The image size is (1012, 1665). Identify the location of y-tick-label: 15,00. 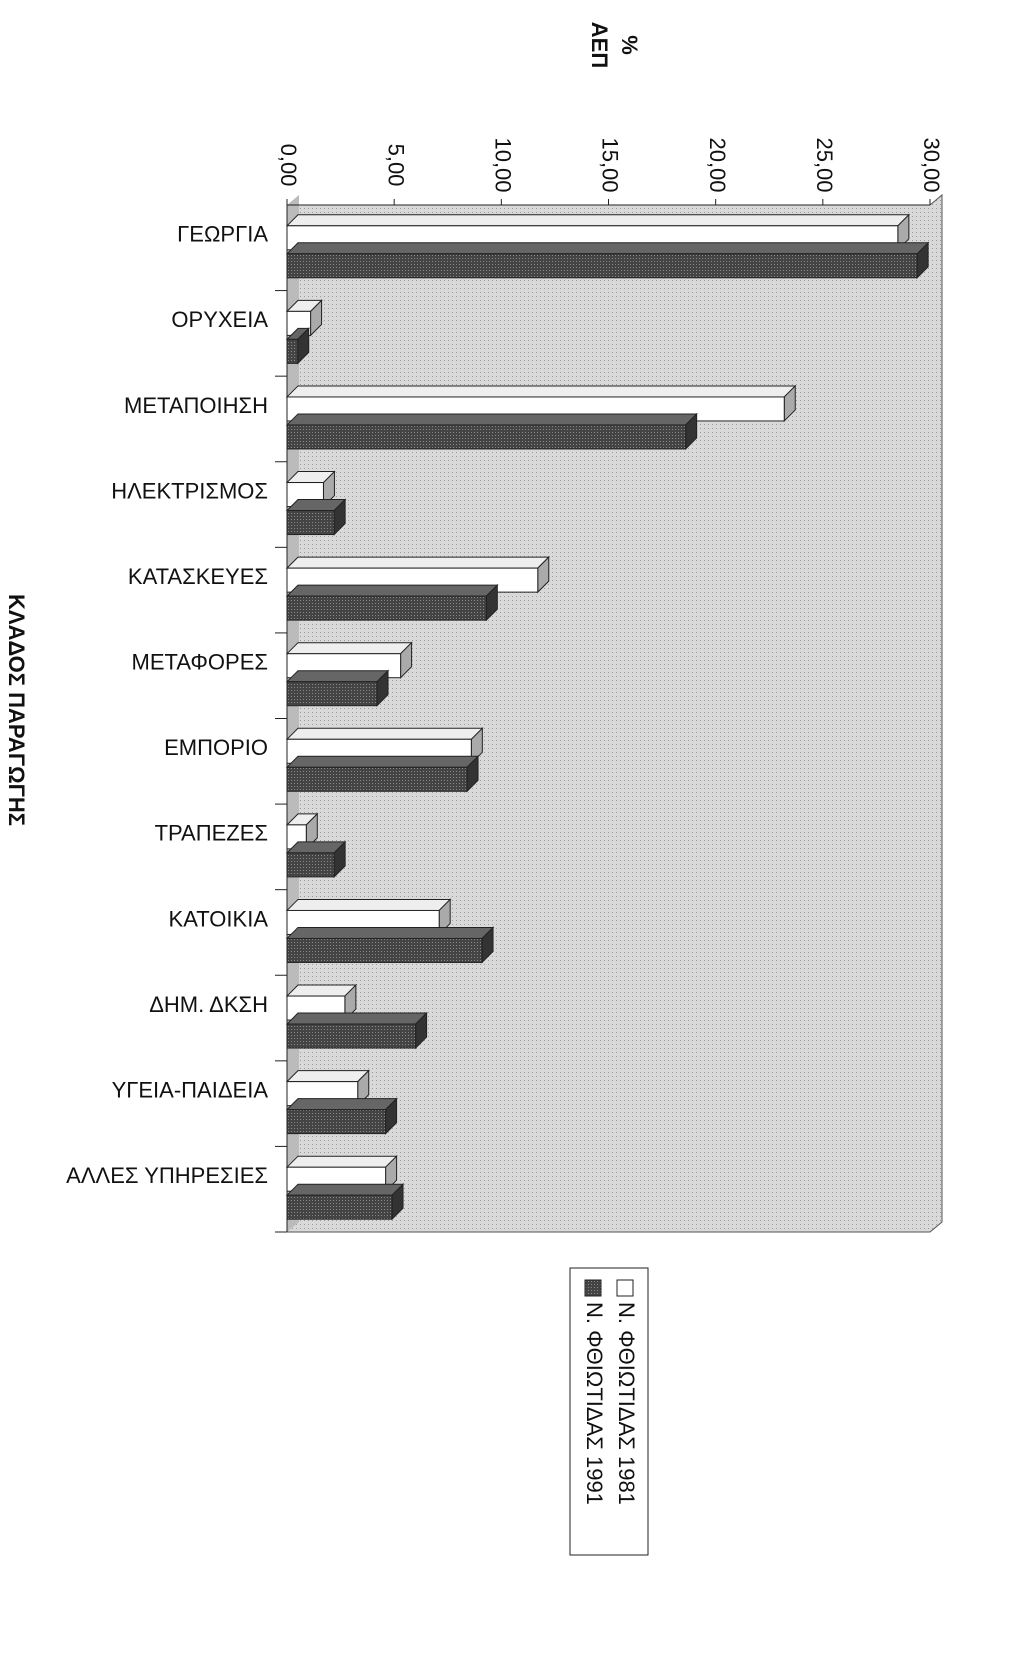
(610, 164).